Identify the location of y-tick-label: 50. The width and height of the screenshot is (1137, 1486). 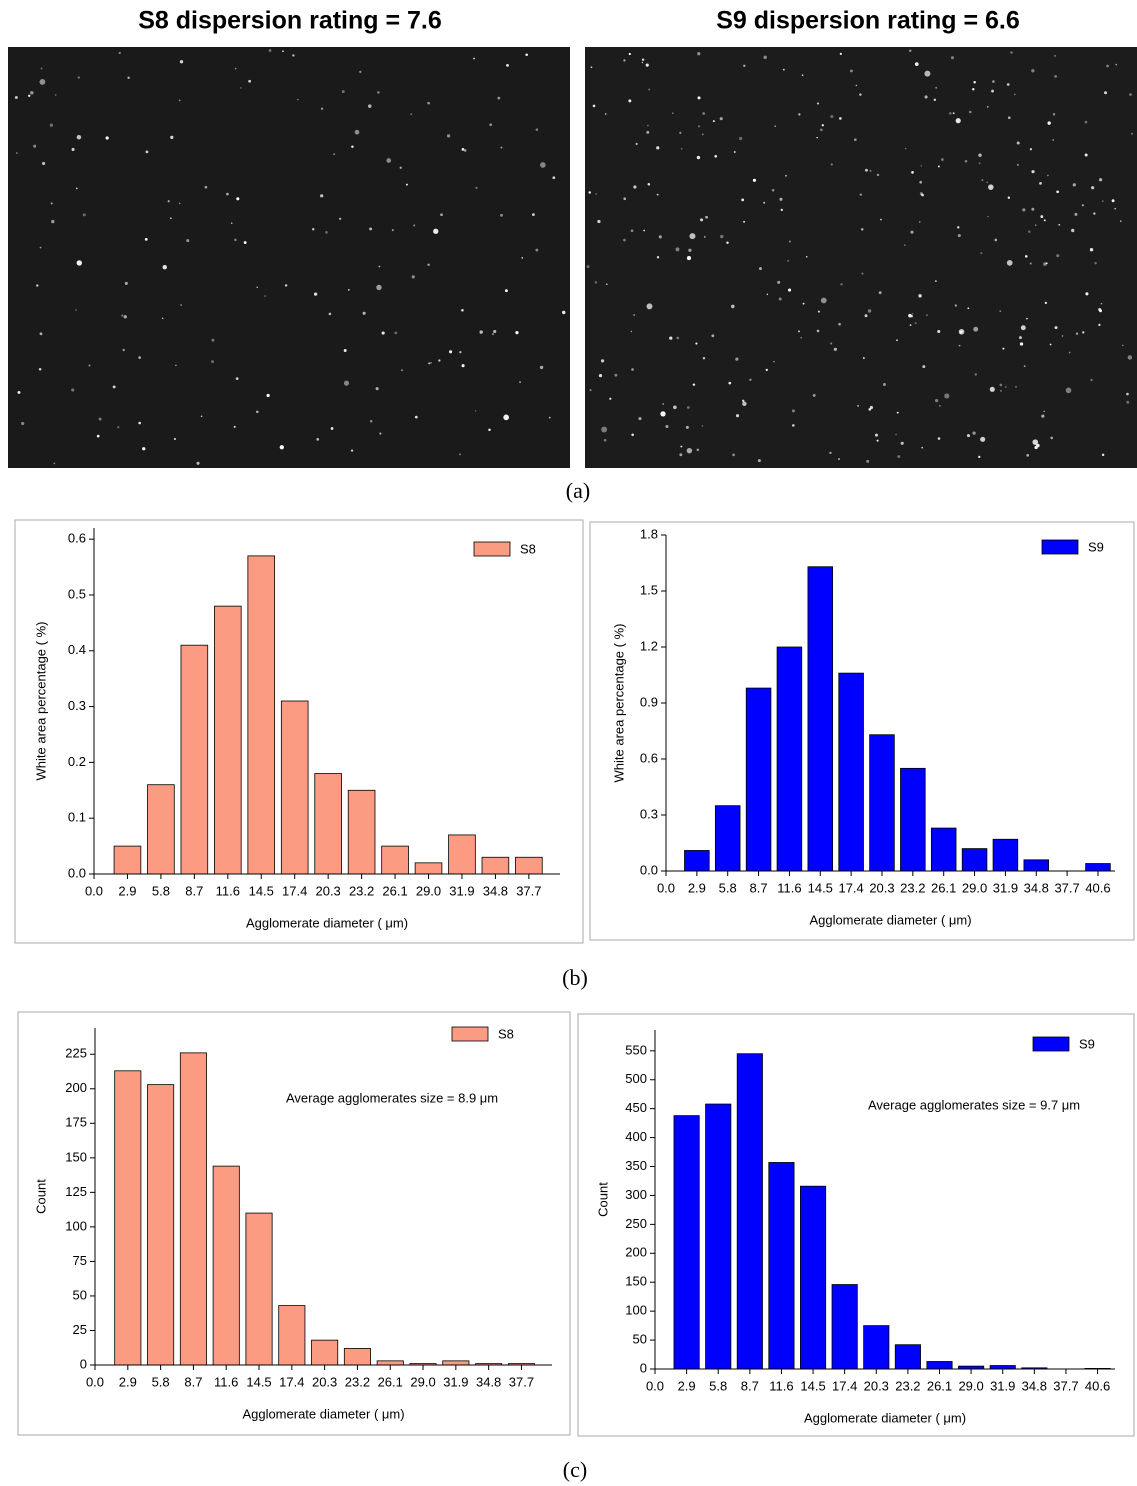
(640, 1339).